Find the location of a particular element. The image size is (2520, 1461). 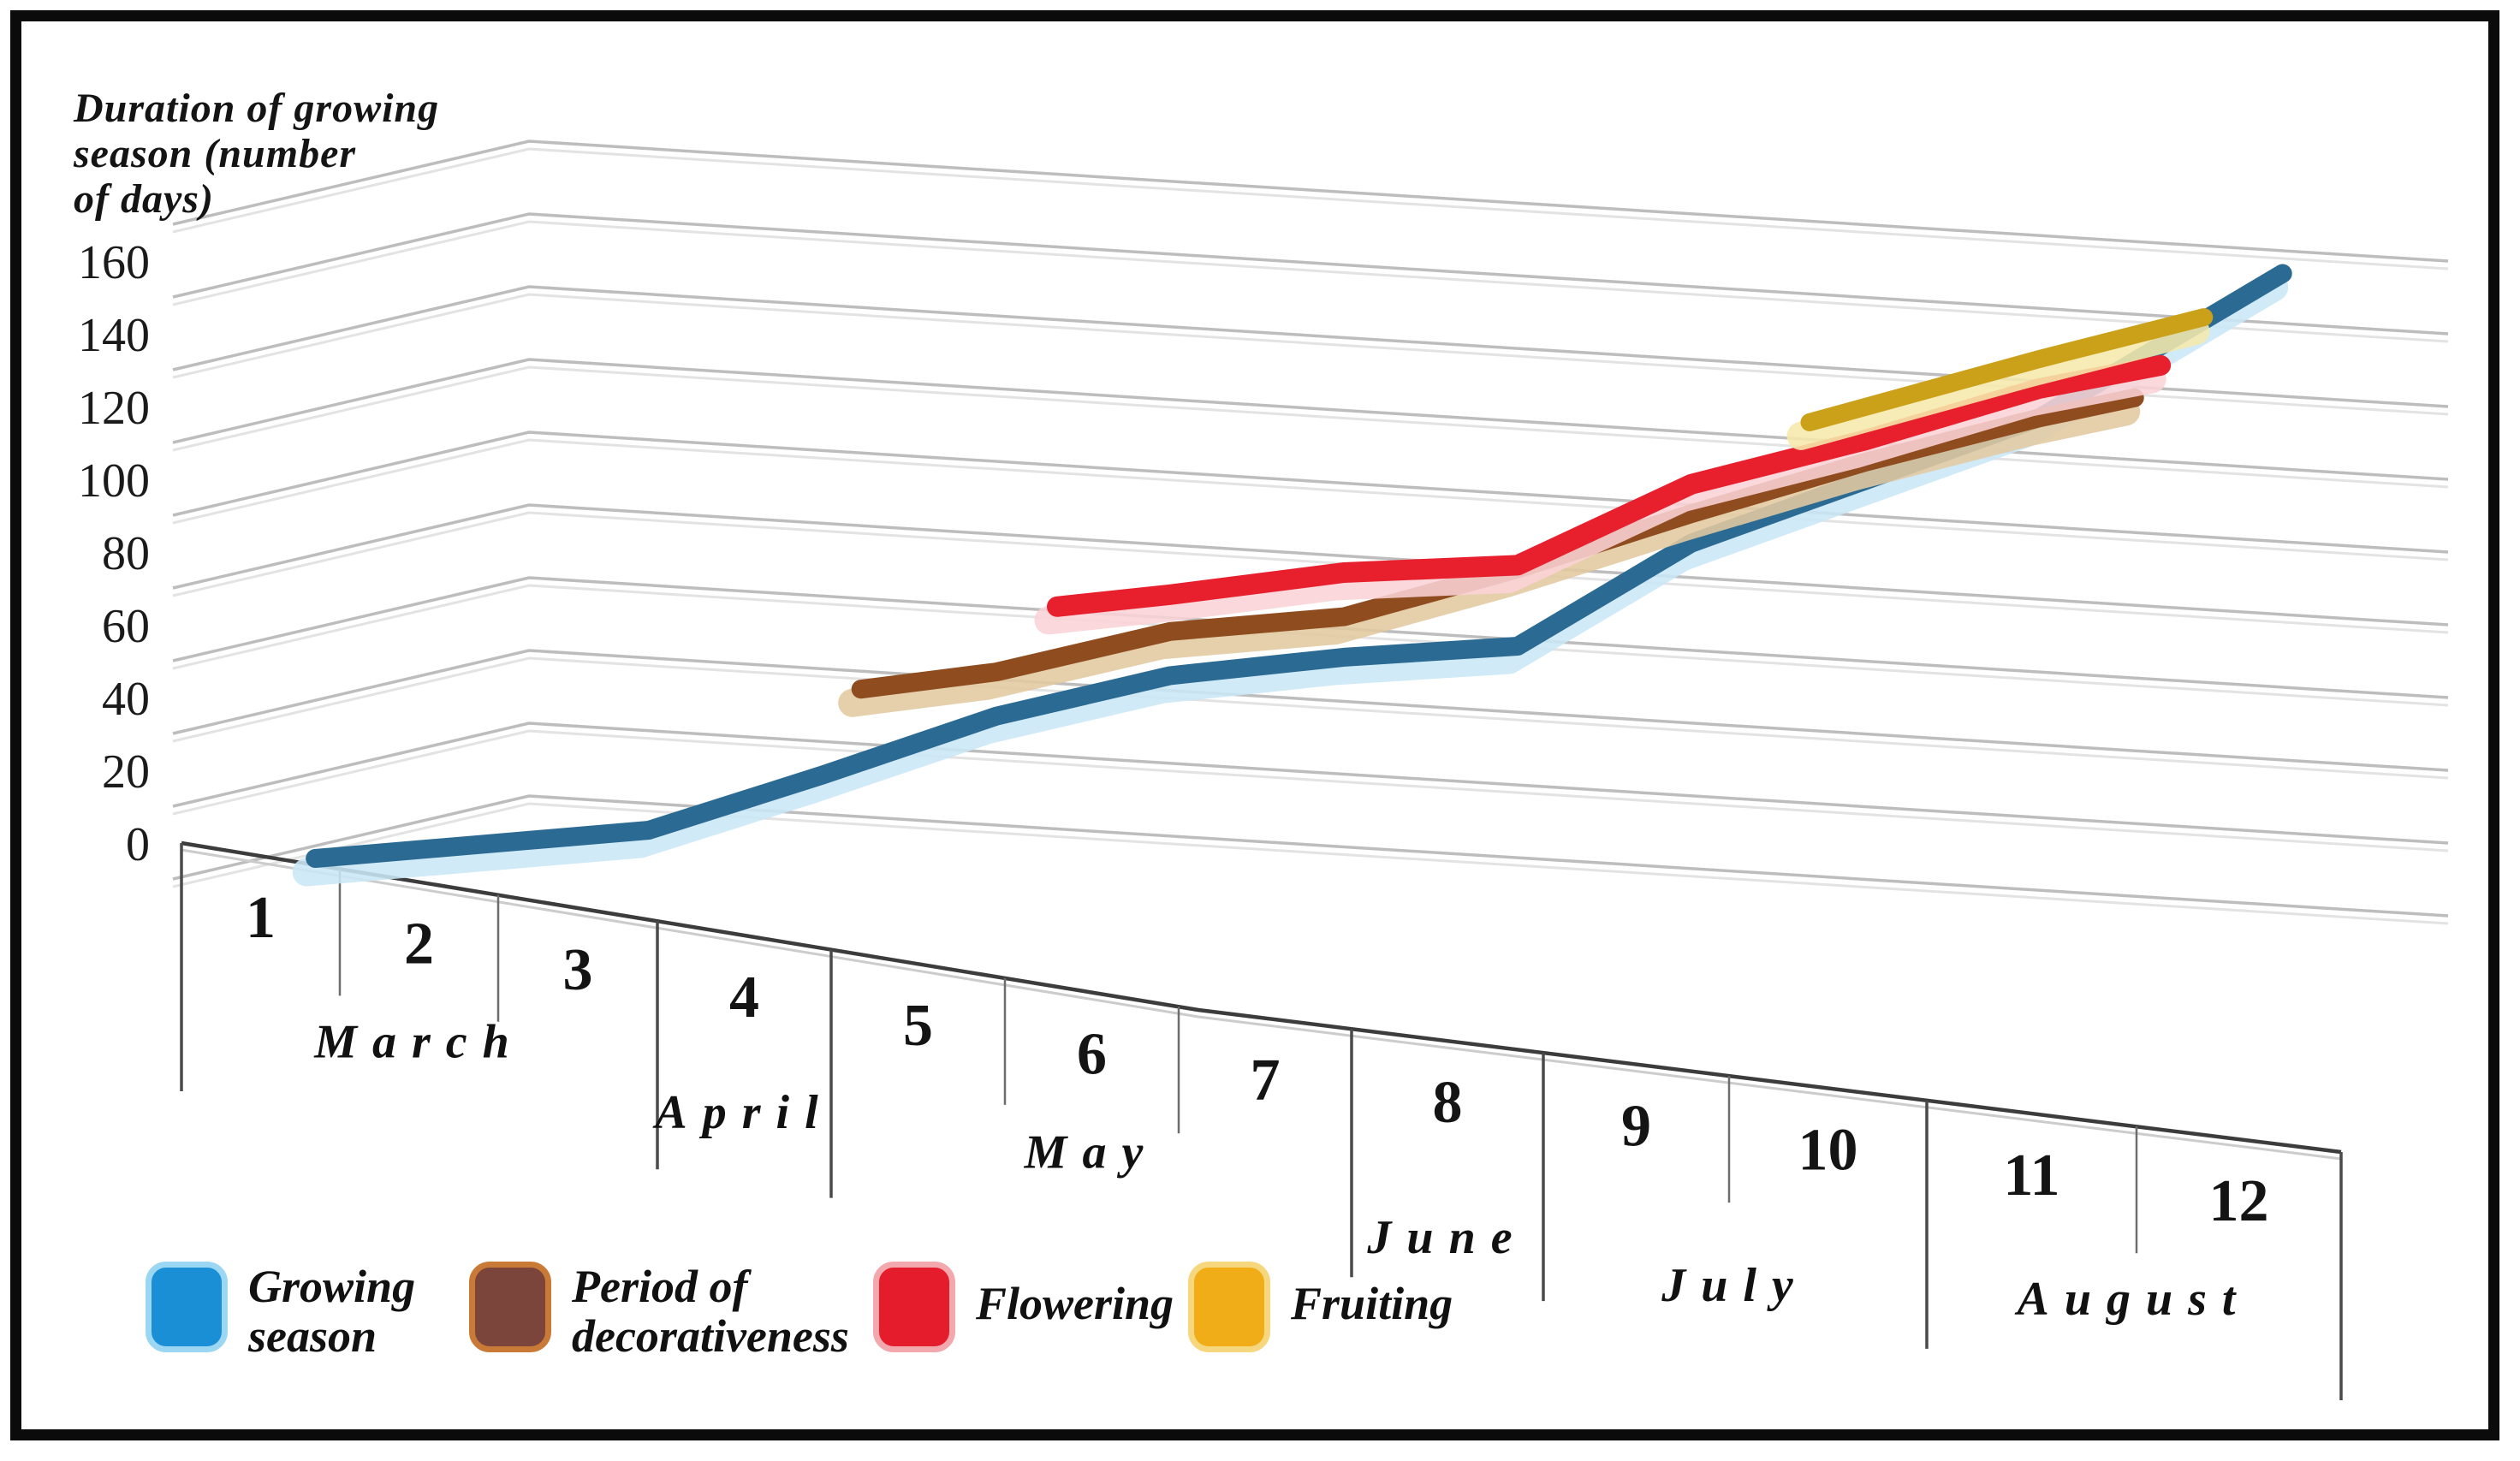

x-period-label-9: 9 is located at coordinates (1636, 1127).